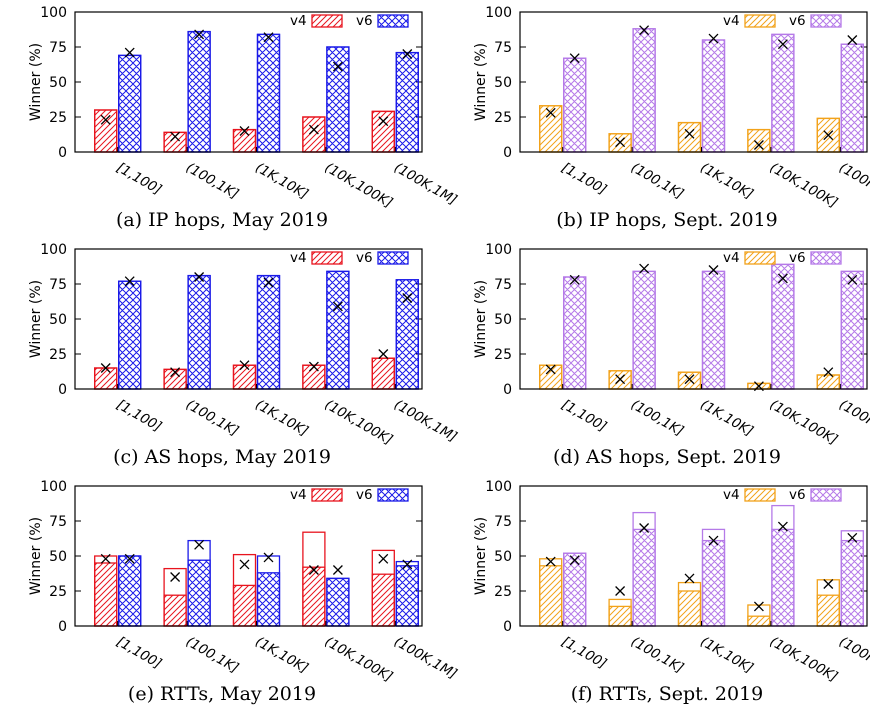 This screenshot has height=712, width=870. I want to click on panel-caption: (c) AS hops, May 2019, so click(222, 457).